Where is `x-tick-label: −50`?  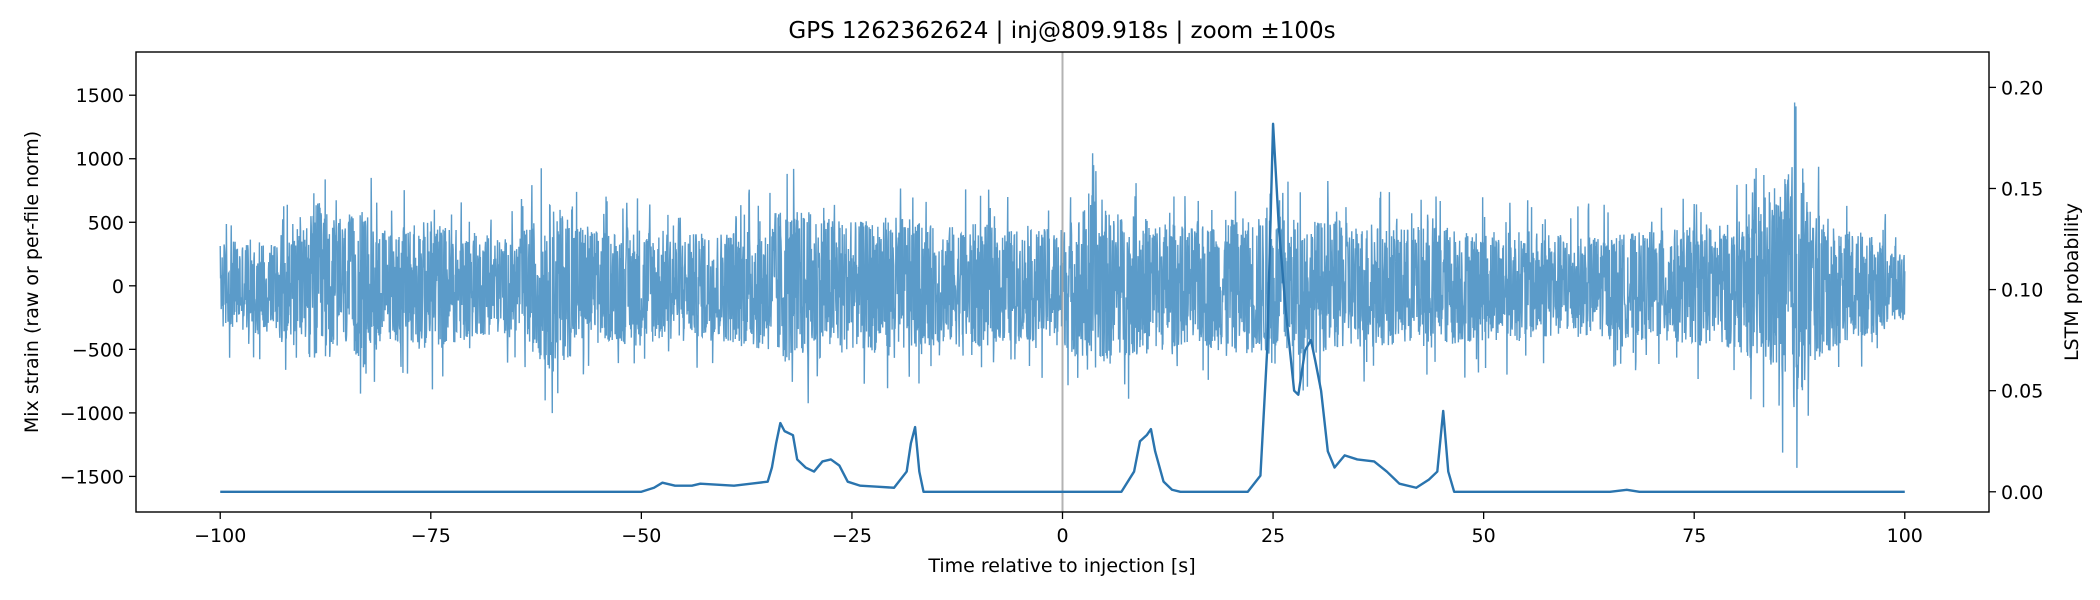
x-tick-label: −50 is located at coordinates (641, 536).